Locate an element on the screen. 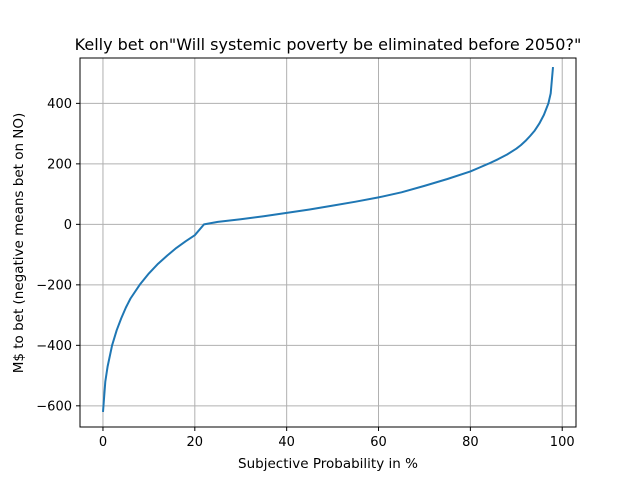 The image size is (640, 484). y-tick-label: 200 is located at coordinates (59, 164).